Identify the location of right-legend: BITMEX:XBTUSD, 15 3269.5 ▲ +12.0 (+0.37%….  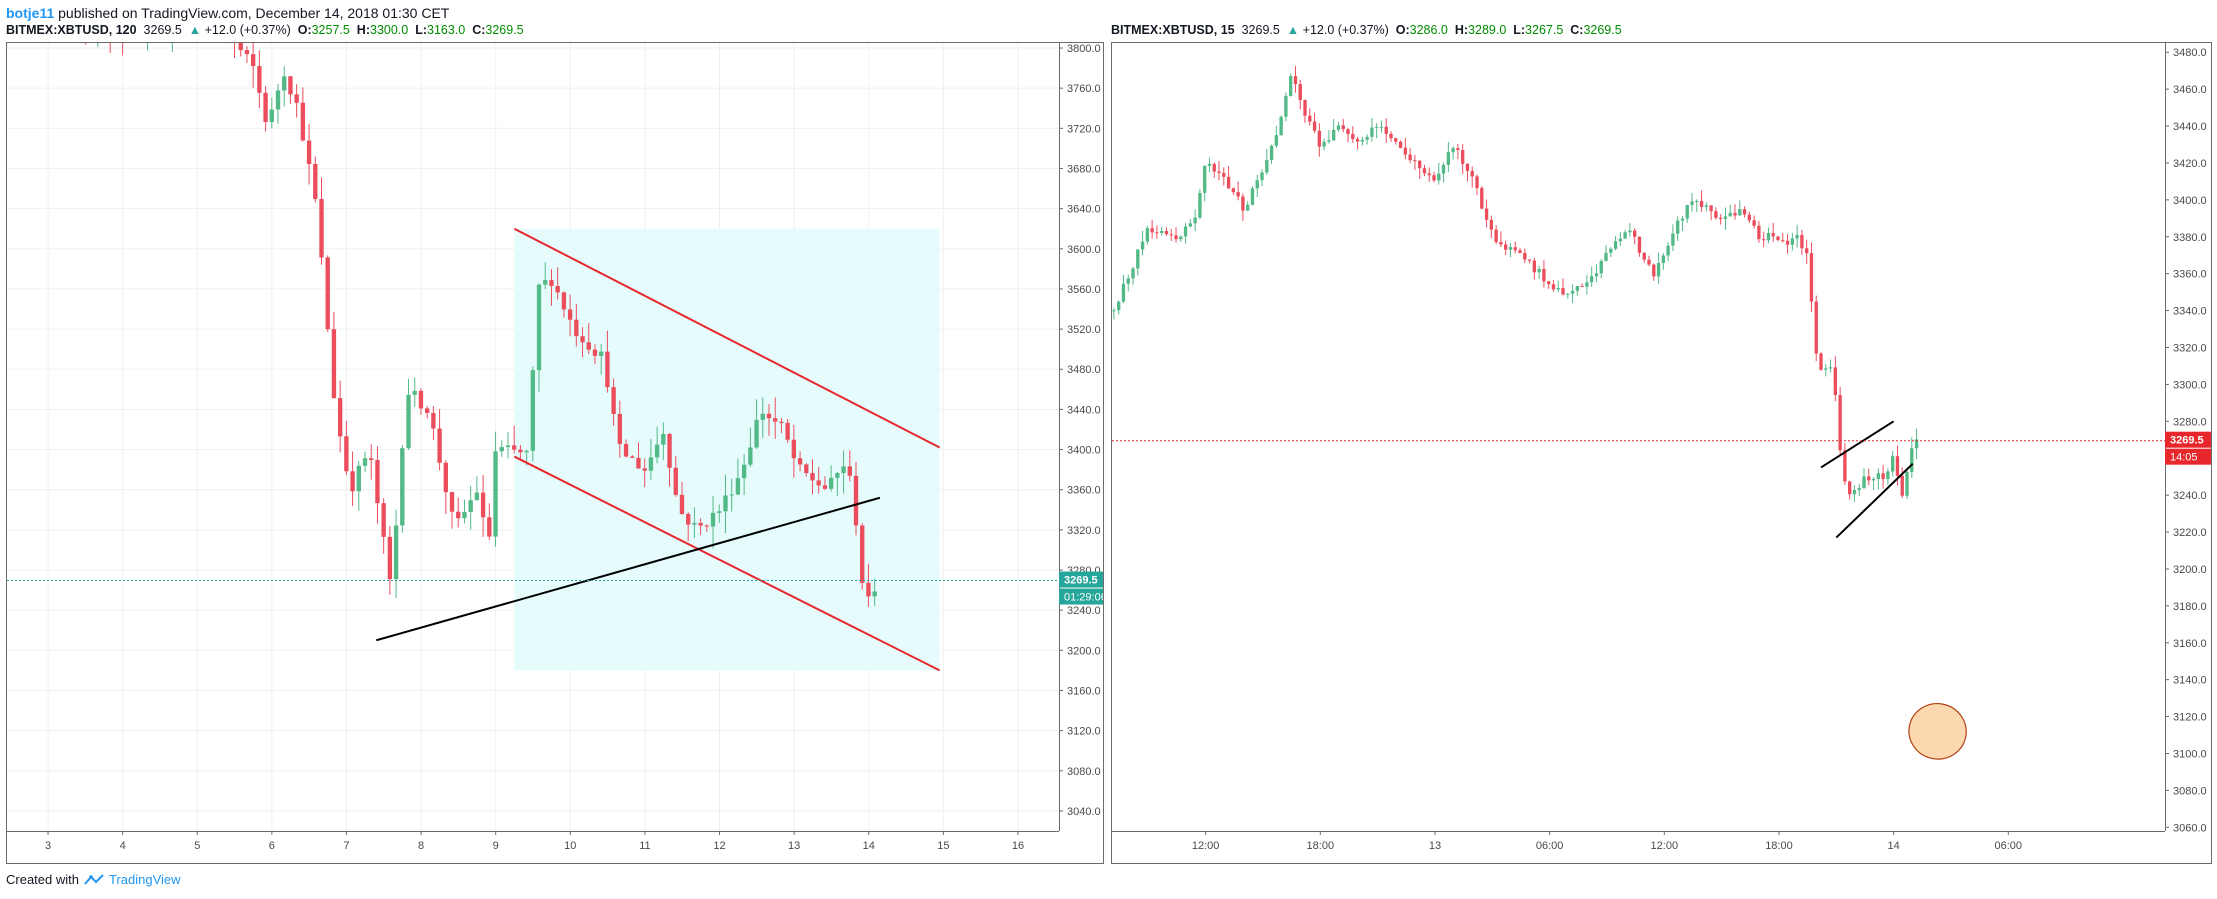
(1366, 30).